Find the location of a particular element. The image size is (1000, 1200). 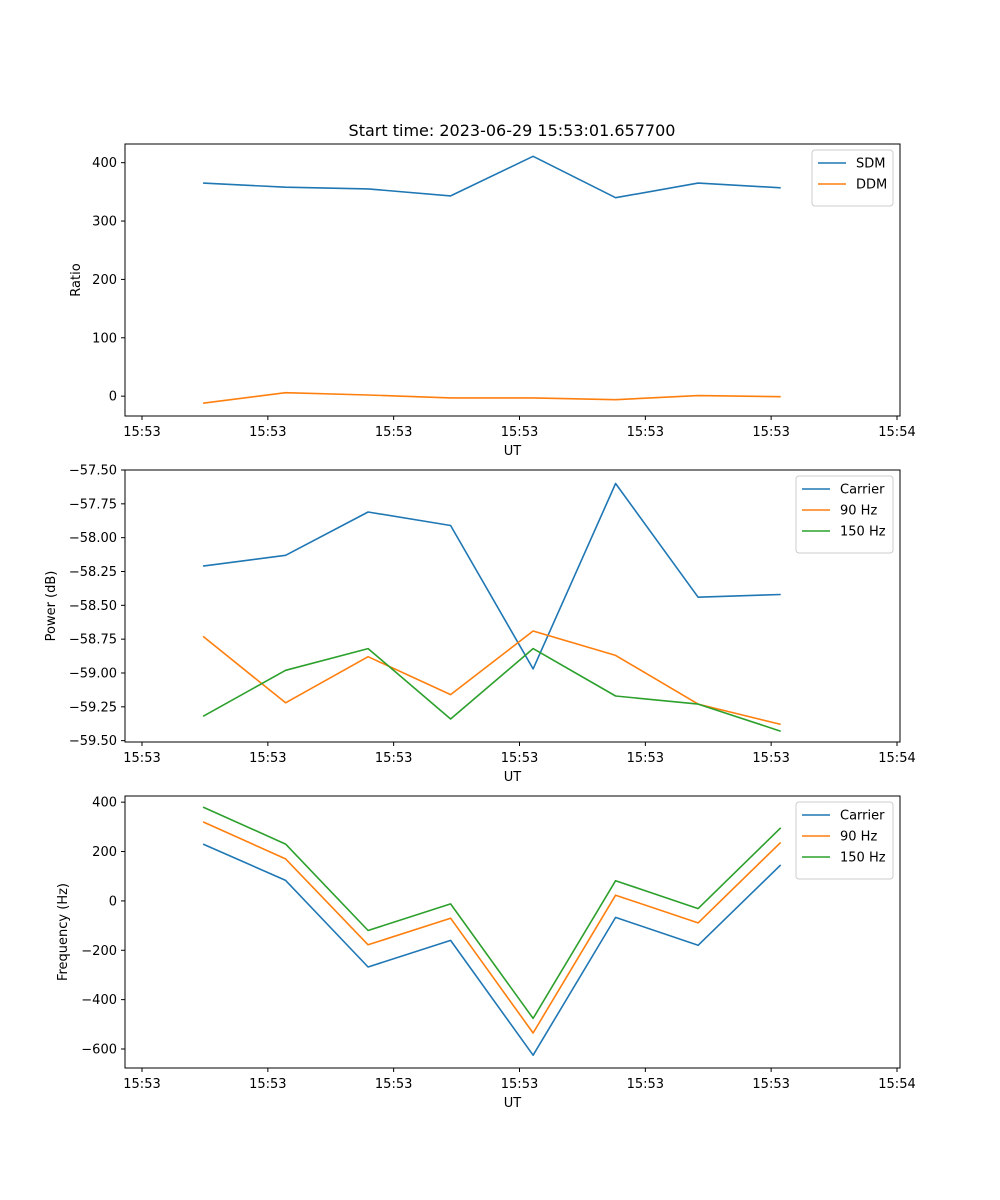

figure-title: Start time: 2023-06-29 15:53:01.657700 is located at coordinates (512, 130).